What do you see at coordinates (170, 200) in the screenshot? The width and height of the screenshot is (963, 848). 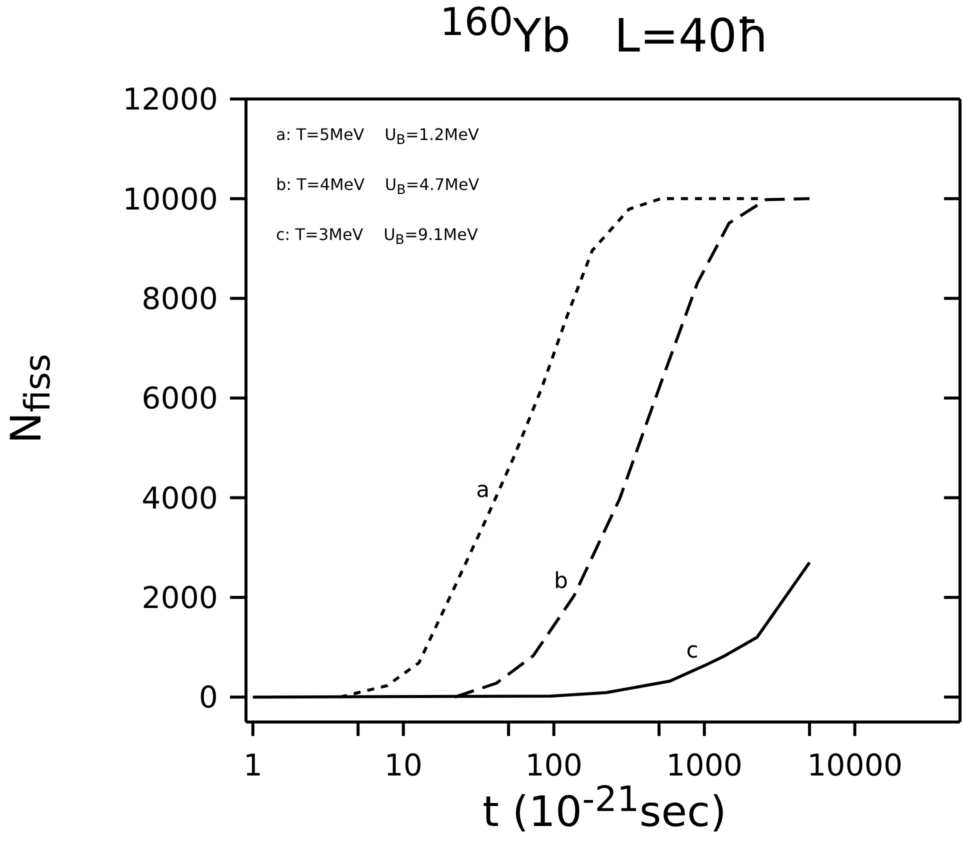 I see `y-tick-label: 10000` at bounding box center [170, 200].